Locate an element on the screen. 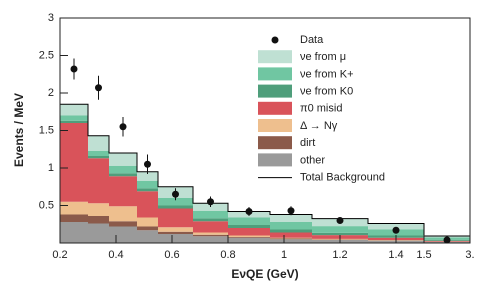  y-tick-label: 0.5 is located at coordinates (46, 205).